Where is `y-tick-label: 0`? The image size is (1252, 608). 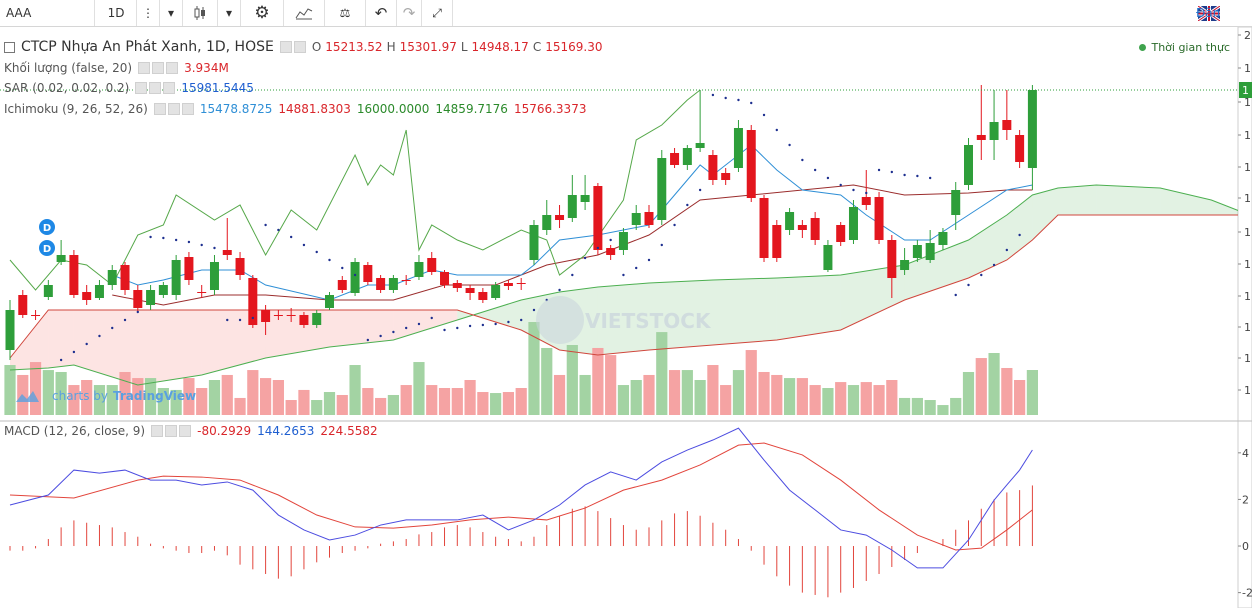
y-tick-label: 0 is located at coordinates (1245, 546).